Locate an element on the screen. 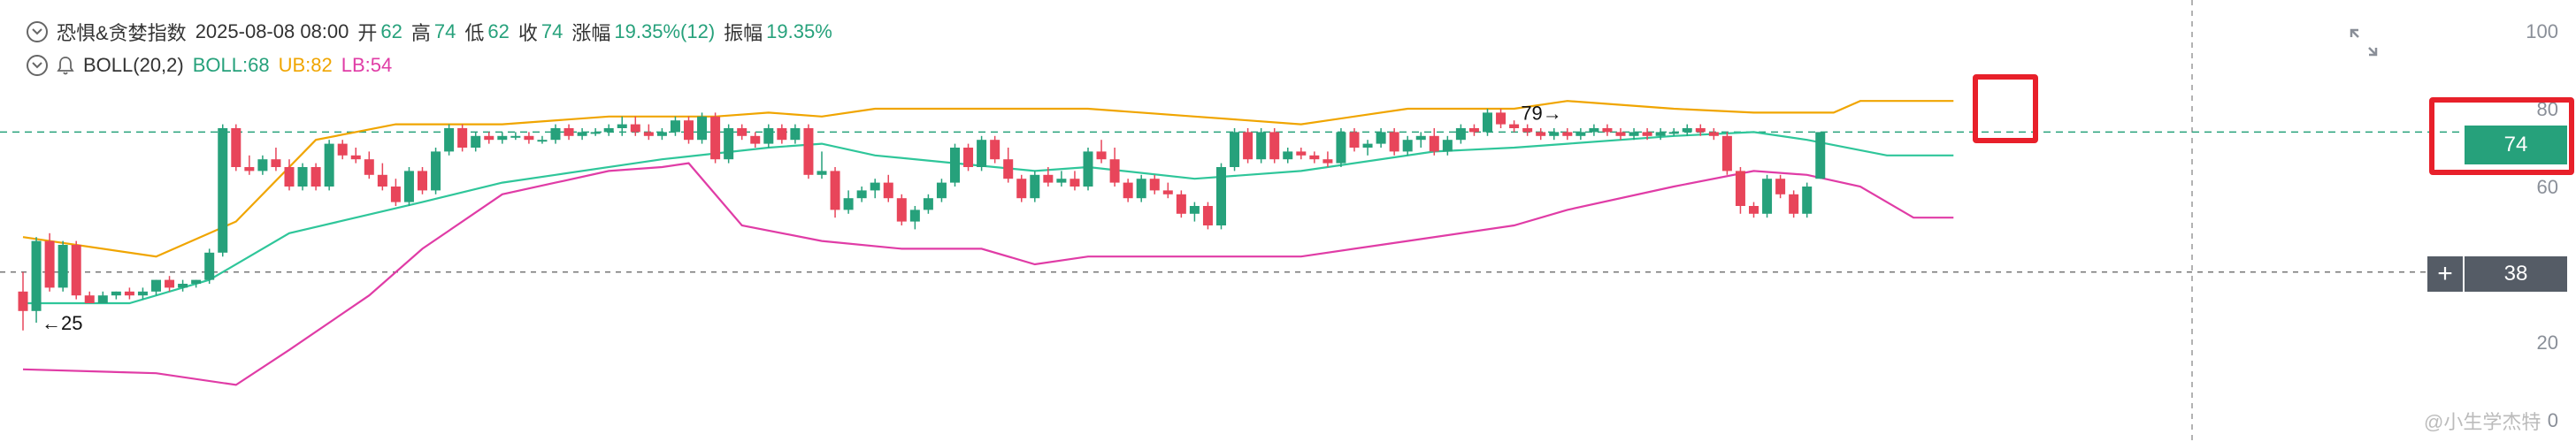  change-value: 19.35%(12) is located at coordinates (665, 31).